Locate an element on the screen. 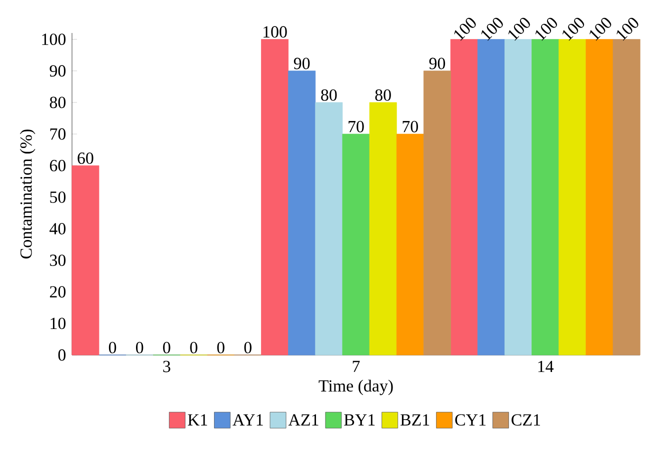 The width and height of the screenshot is (656, 451). y-axis-title: Contamination (%) is located at coordinates (28, 194).